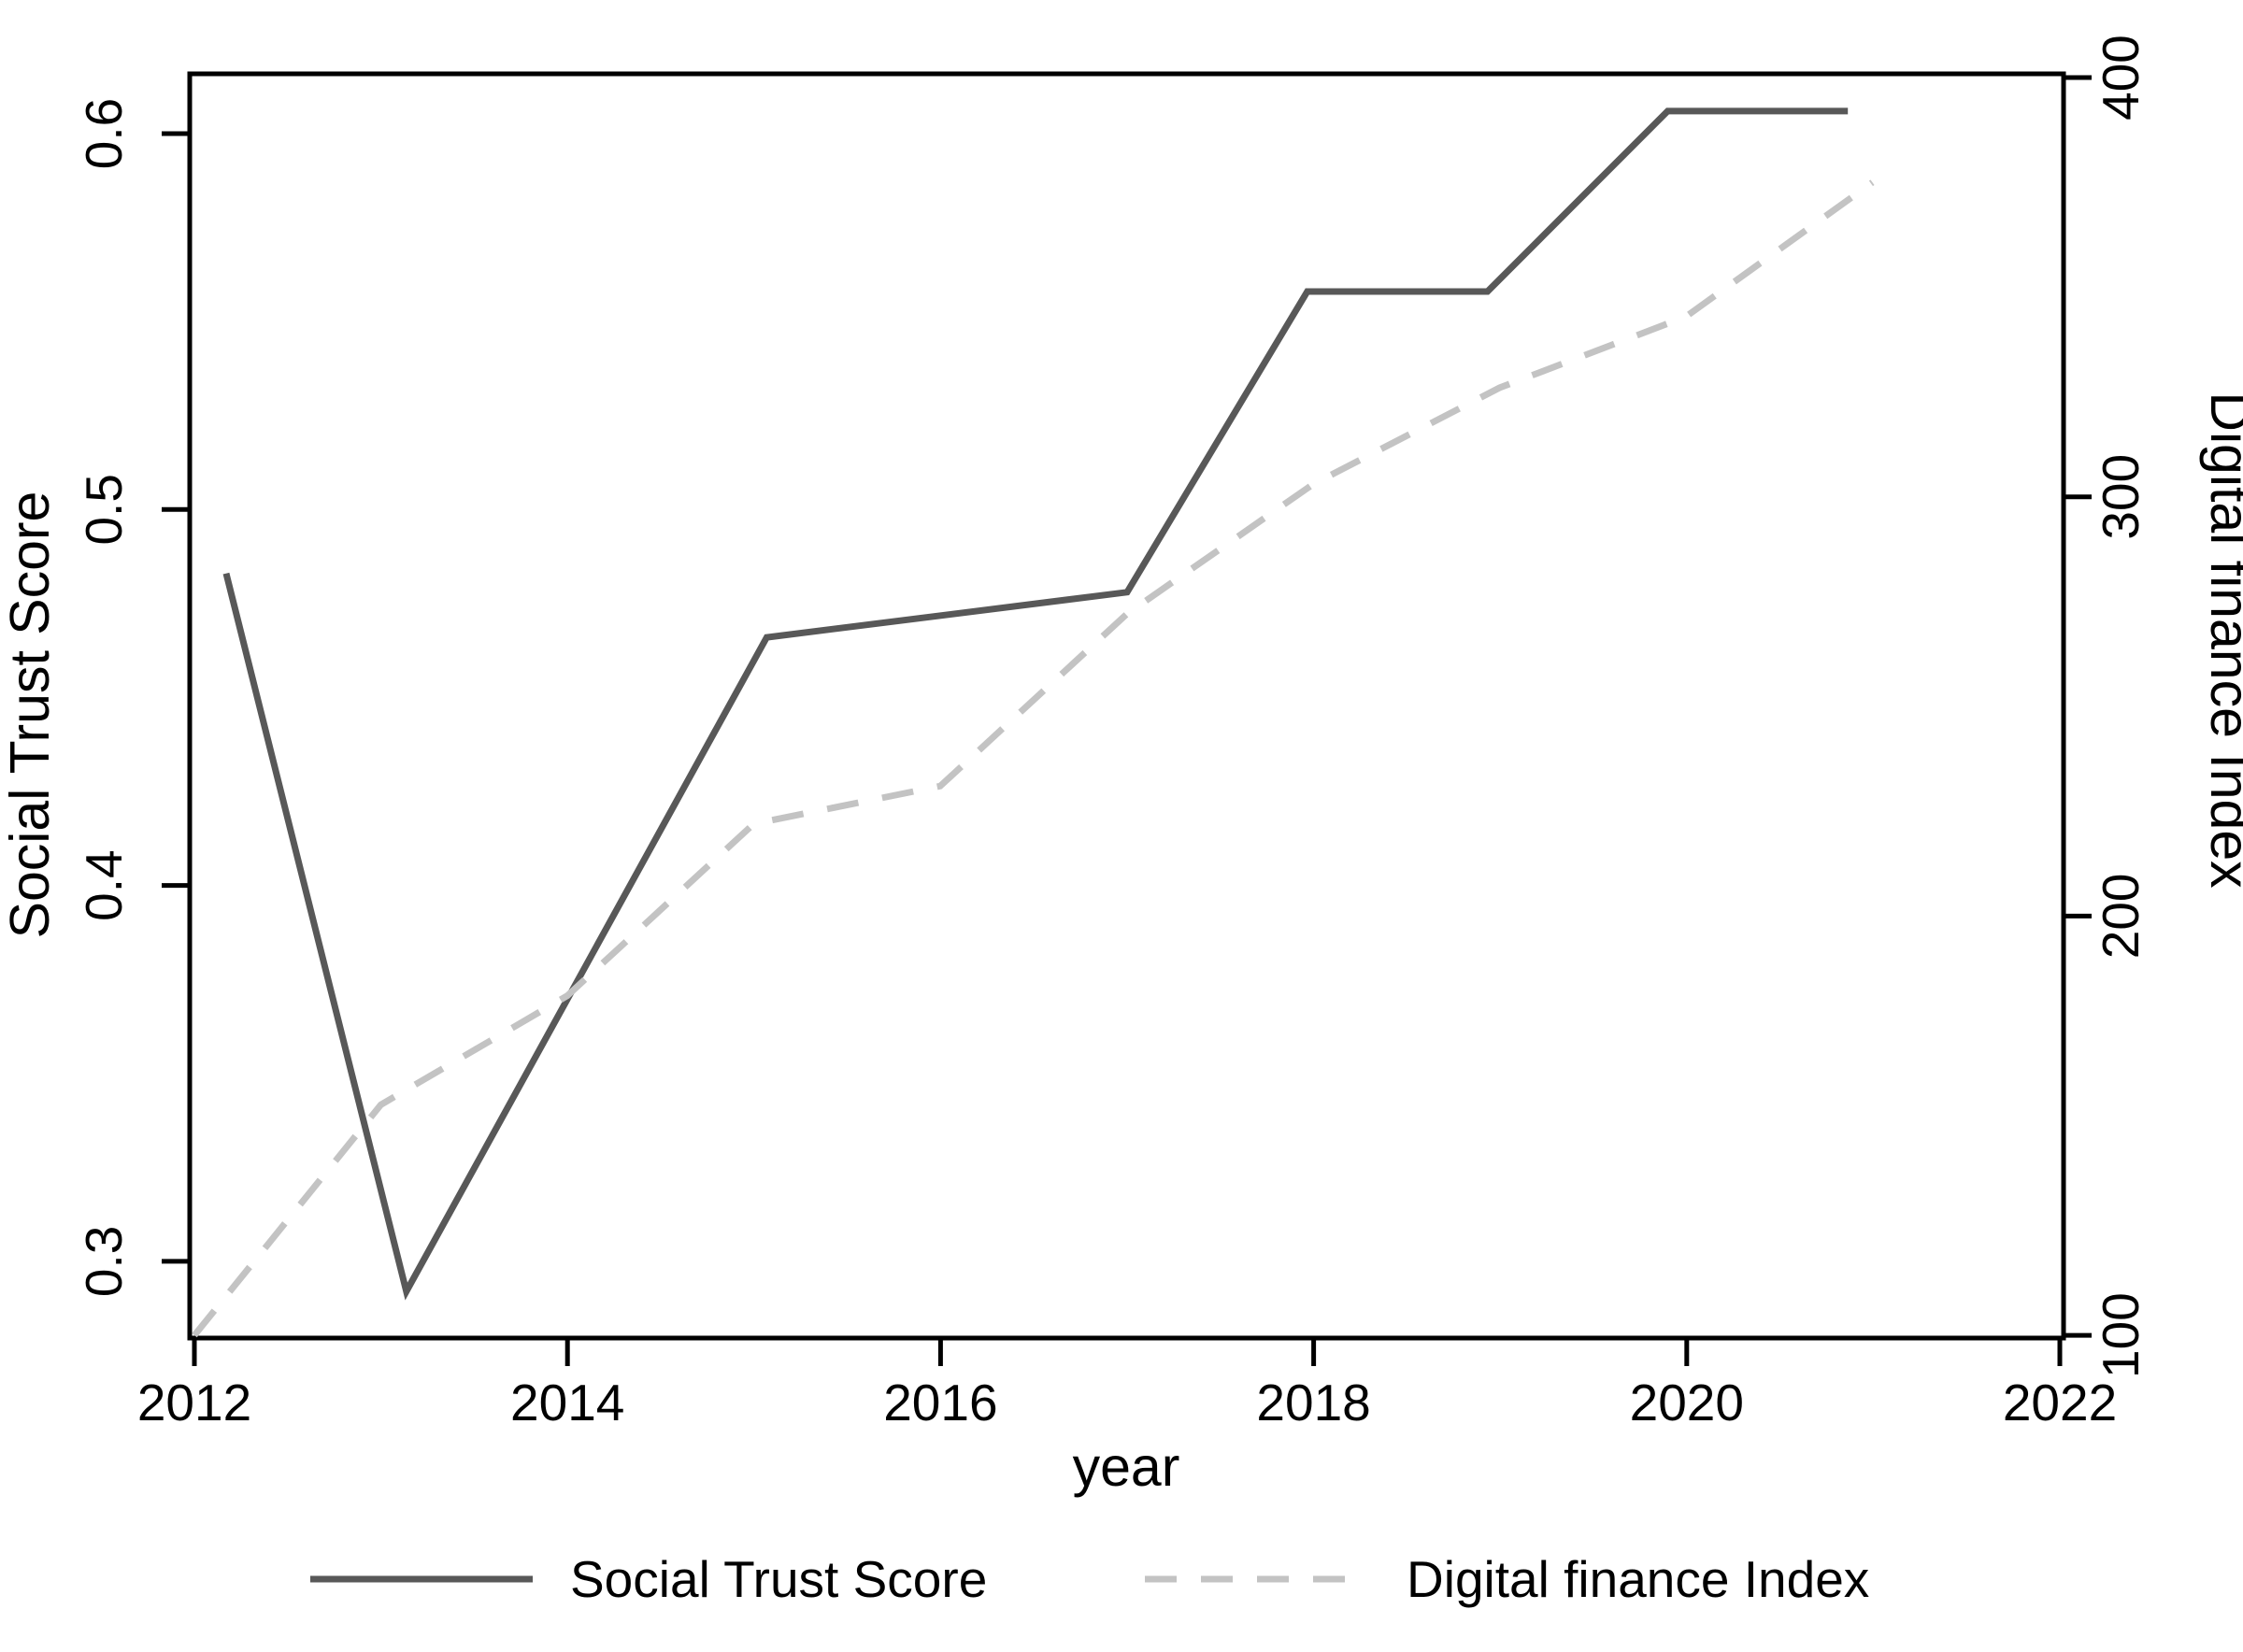 The image size is (2243, 1652). What do you see at coordinates (1687, 1403) in the screenshot?
I see `x-tick-label: 2020` at bounding box center [1687, 1403].